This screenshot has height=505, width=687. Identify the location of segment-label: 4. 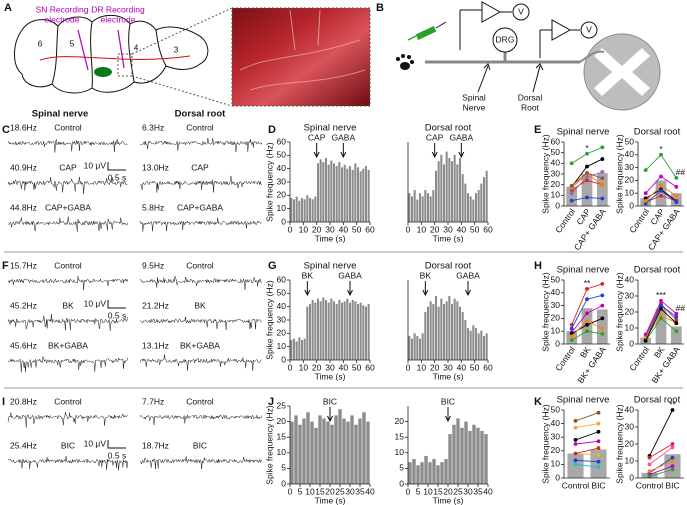
(136, 47).